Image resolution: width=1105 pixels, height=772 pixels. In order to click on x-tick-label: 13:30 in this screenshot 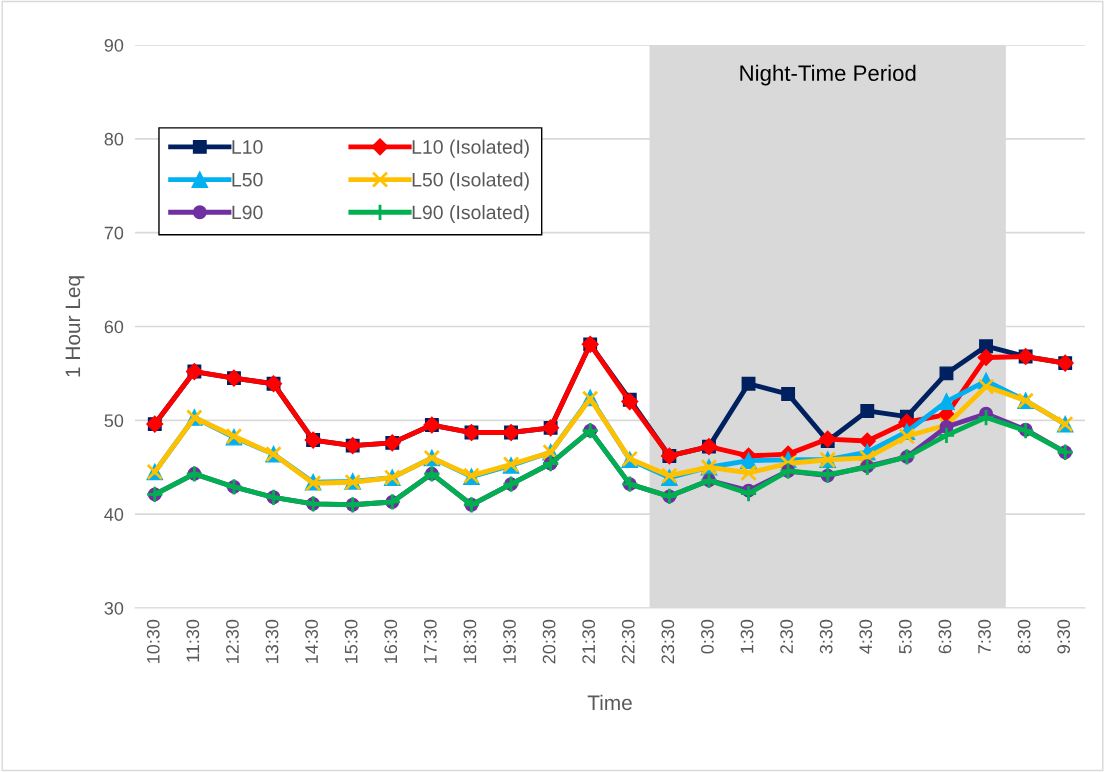, I will do `click(272, 641)`.